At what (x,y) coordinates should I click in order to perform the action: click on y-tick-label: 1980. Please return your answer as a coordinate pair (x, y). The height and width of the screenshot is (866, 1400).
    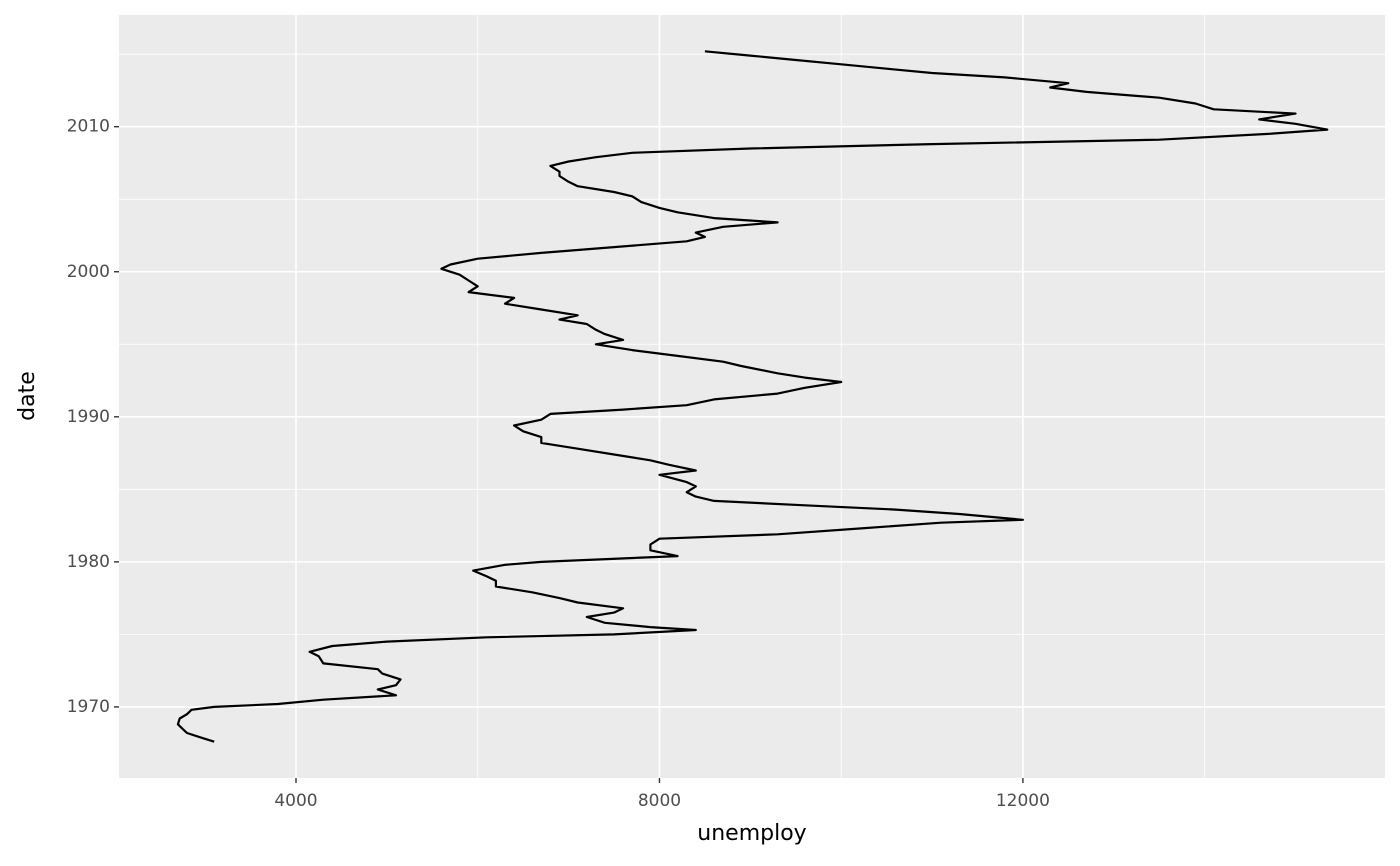
    Looking at the image, I should click on (88, 562).